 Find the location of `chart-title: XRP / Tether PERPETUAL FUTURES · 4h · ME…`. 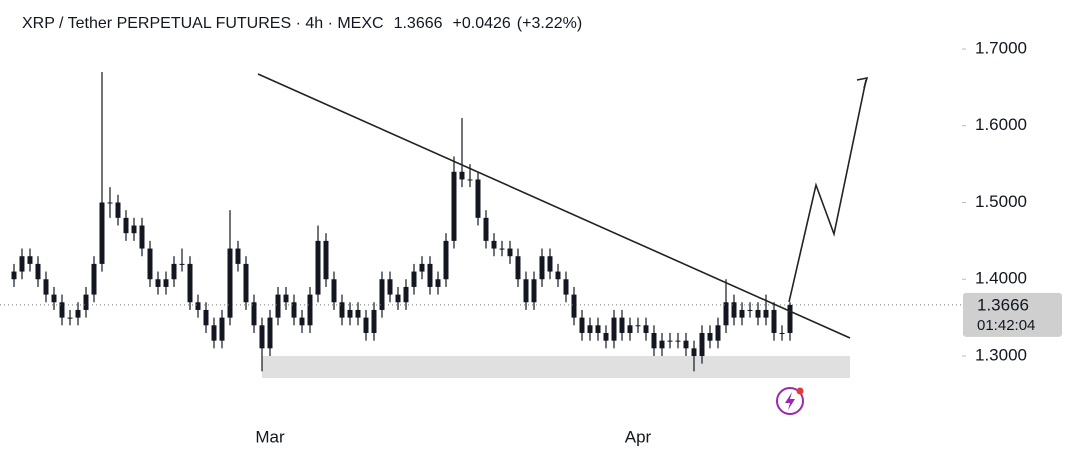

chart-title: XRP / Tether PERPETUAL FUTURES · 4h · ME… is located at coordinates (203, 23).